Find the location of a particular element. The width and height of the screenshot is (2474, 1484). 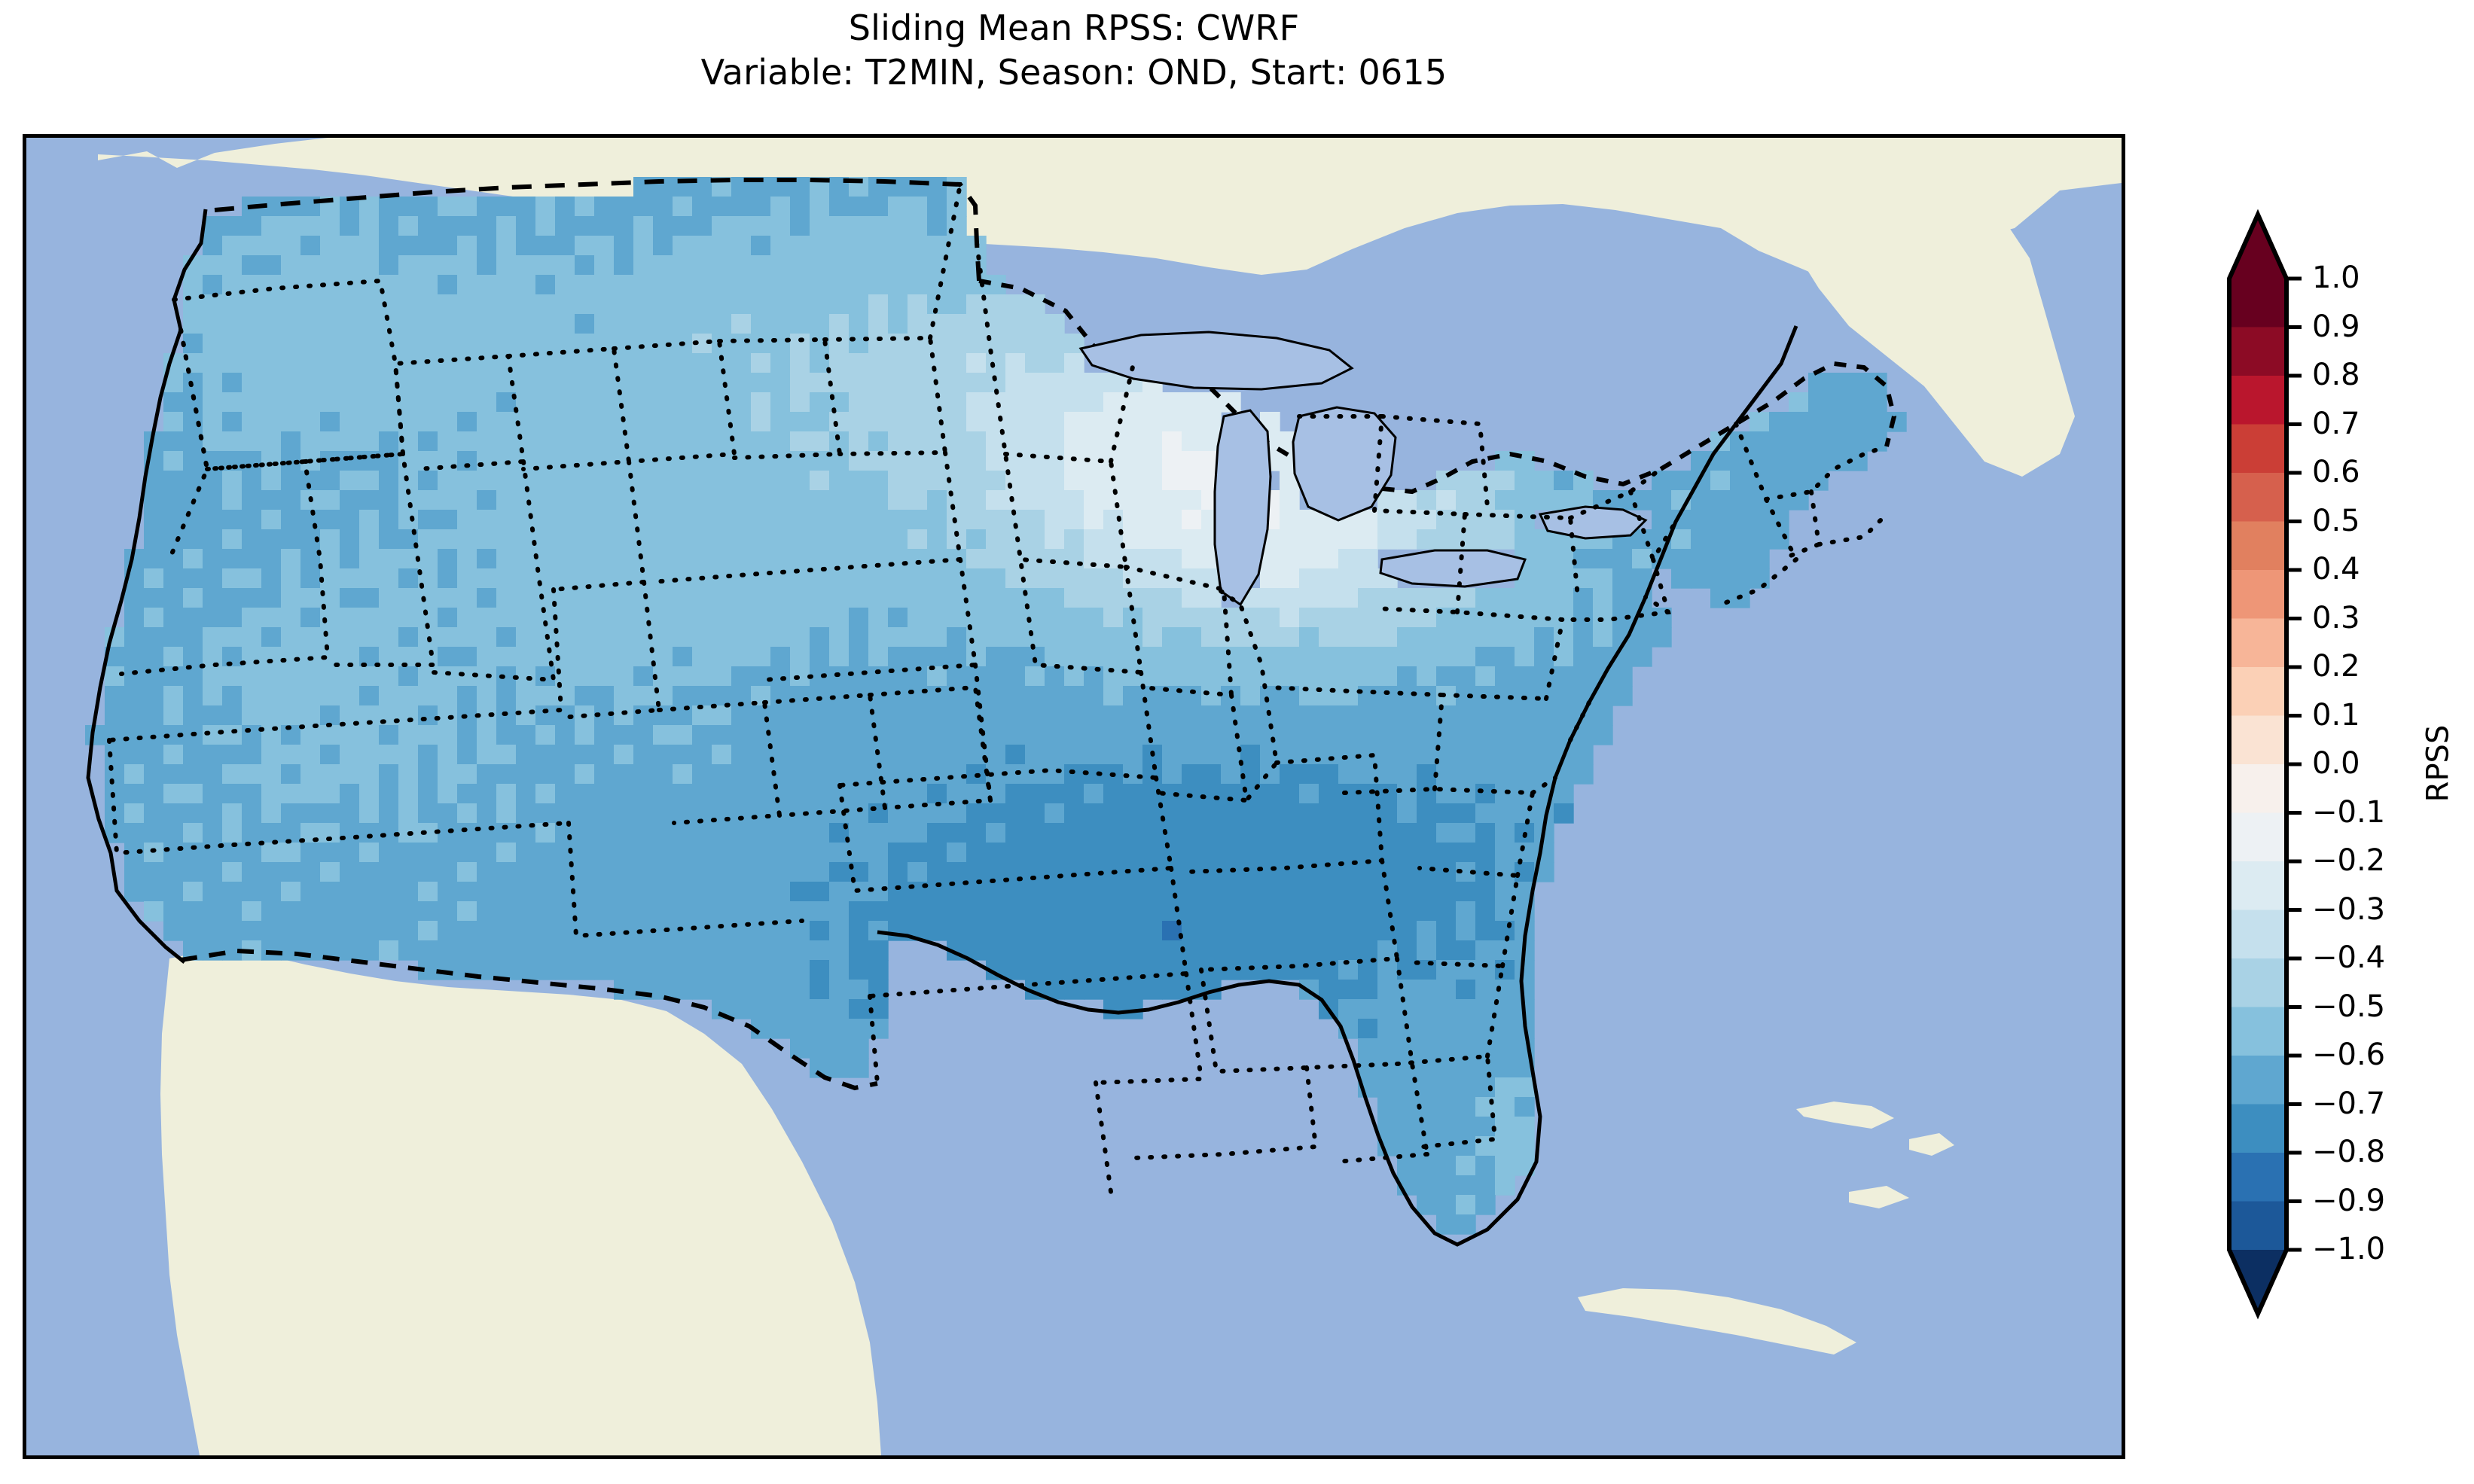

lake-michigan is located at coordinates (1242, 508).